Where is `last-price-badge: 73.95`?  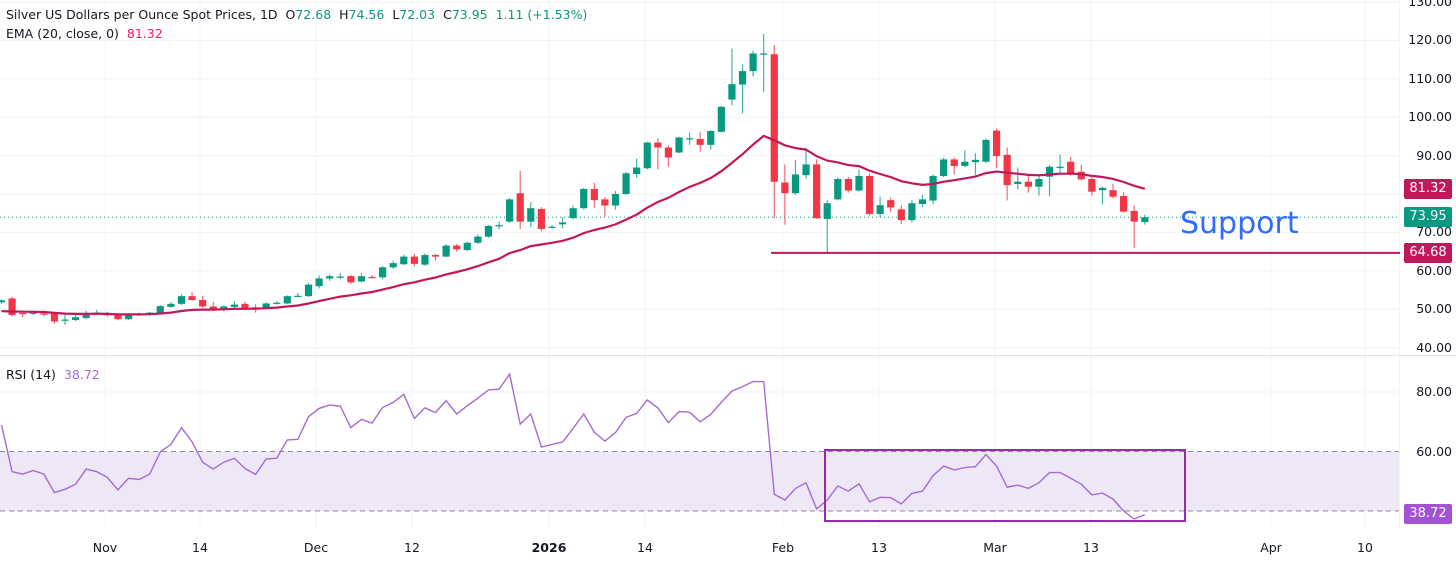 last-price-badge: 73.95 is located at coordinates (1428, 217).